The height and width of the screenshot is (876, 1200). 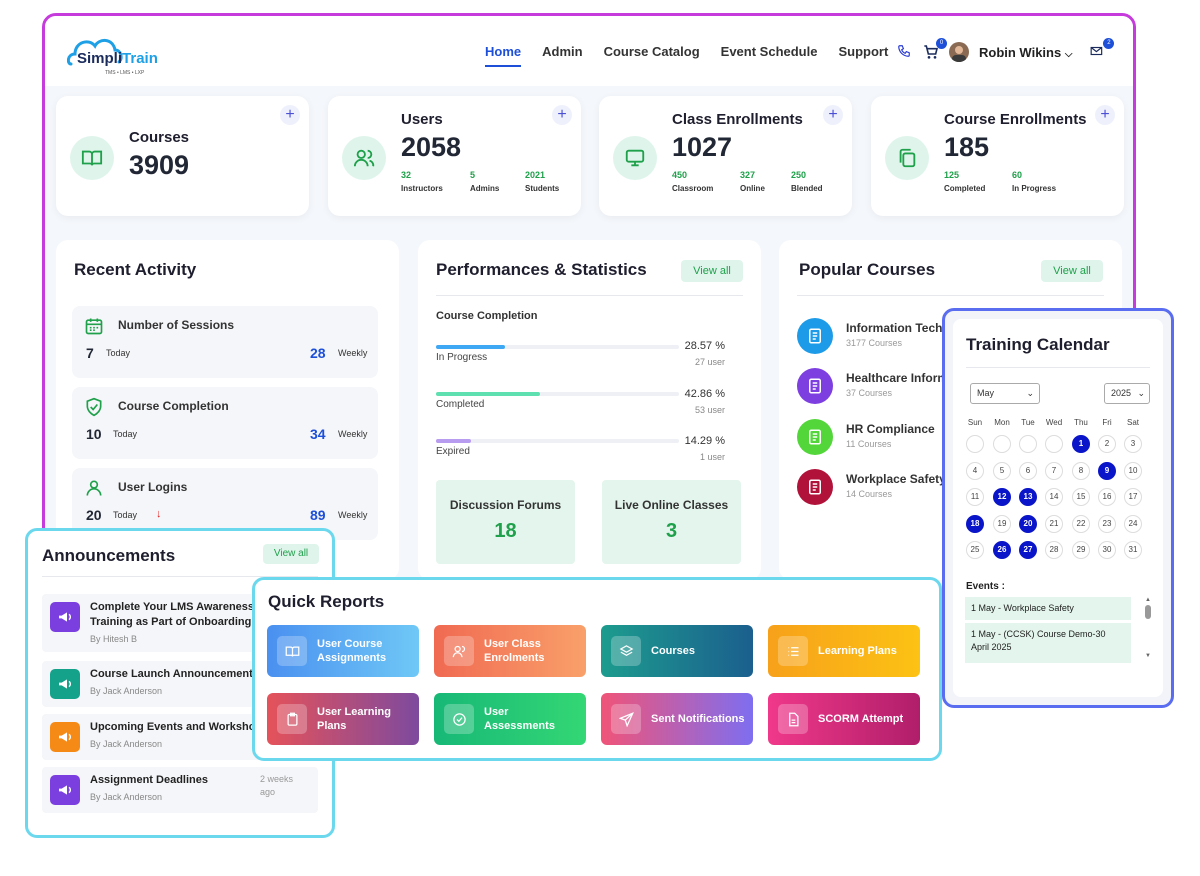 I want to click on tile-title: Live Online Classes, so click(x=671, y=505).